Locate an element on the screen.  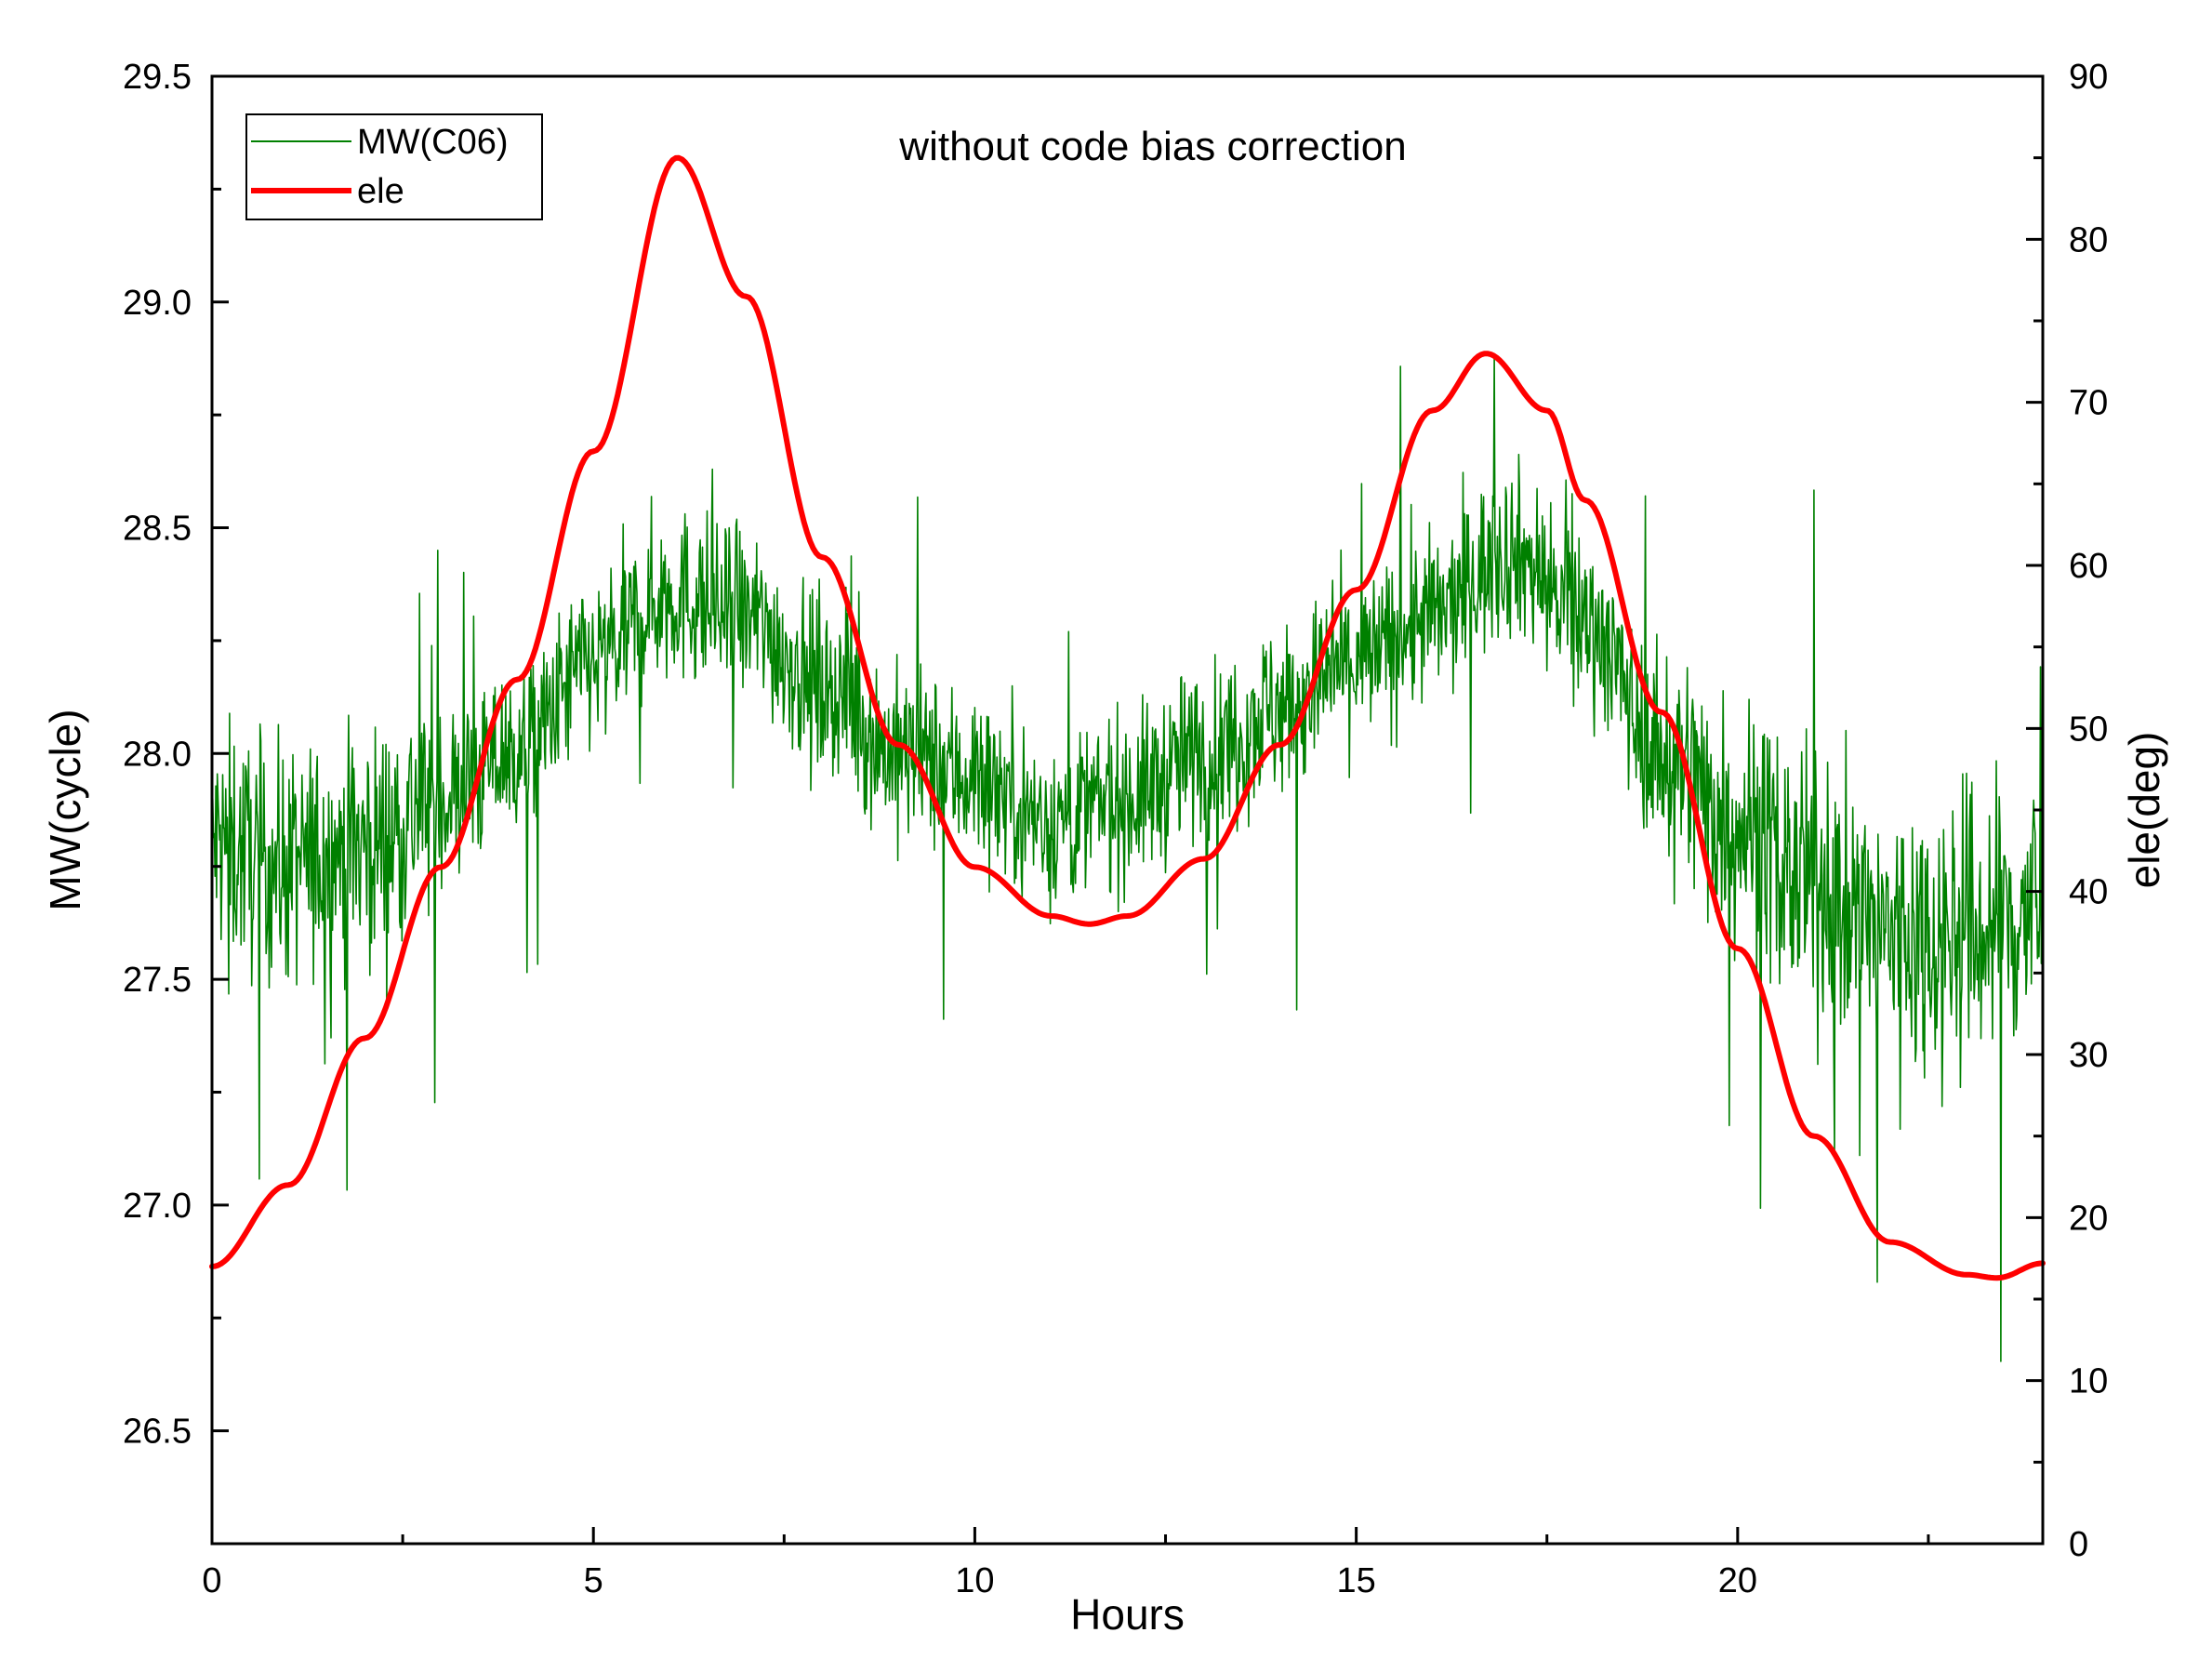
y-left-tick-label: 29.0 is located at coordinates (157, 303).